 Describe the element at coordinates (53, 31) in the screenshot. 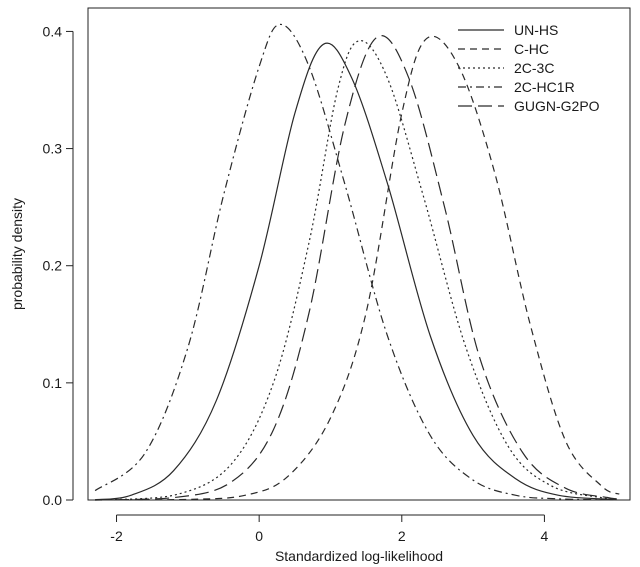

I see `y-tick-label: 0.4` at that location.